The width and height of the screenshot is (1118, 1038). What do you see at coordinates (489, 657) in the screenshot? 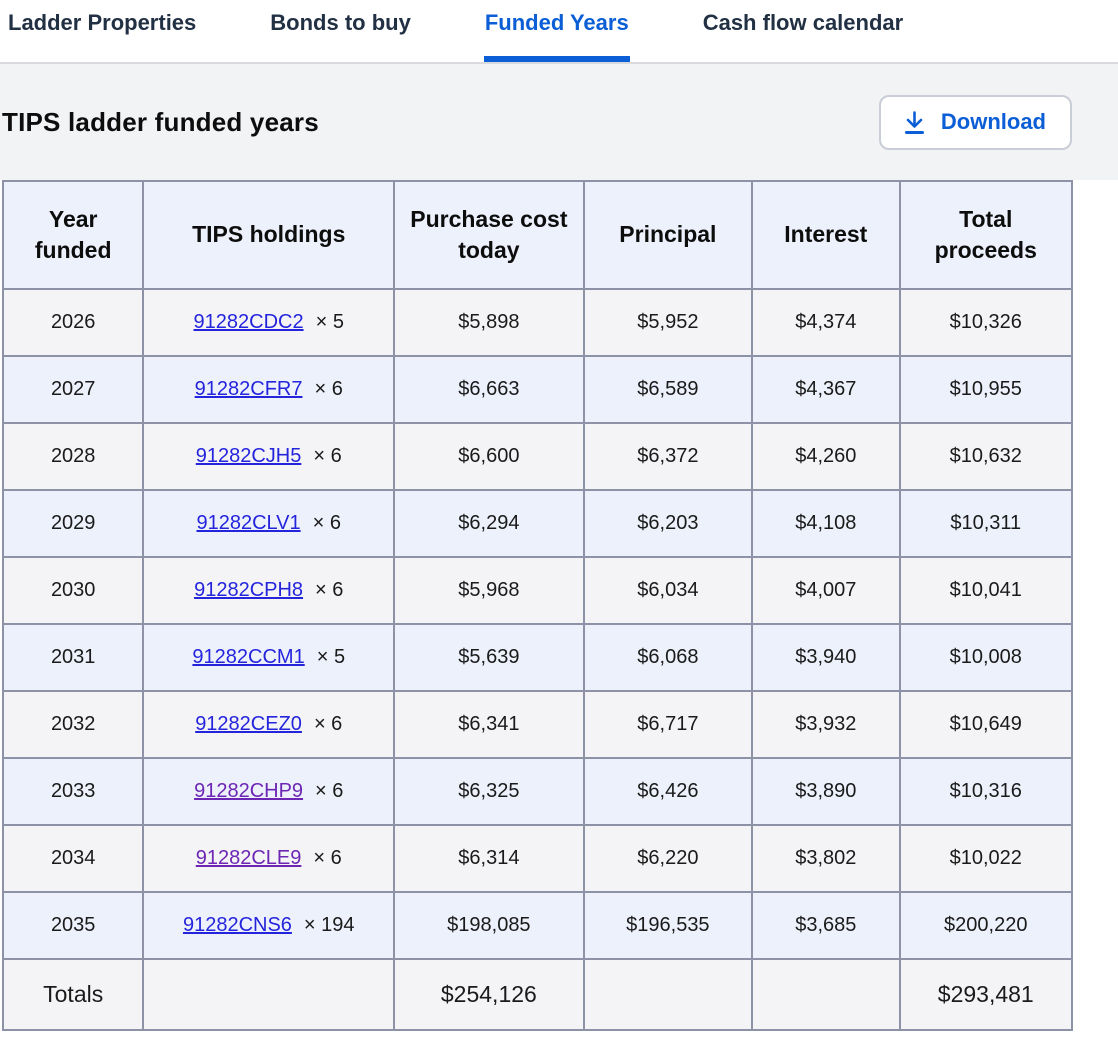
I see `purchase-cost-cell: $5,639` at bounding box center [489, 657].